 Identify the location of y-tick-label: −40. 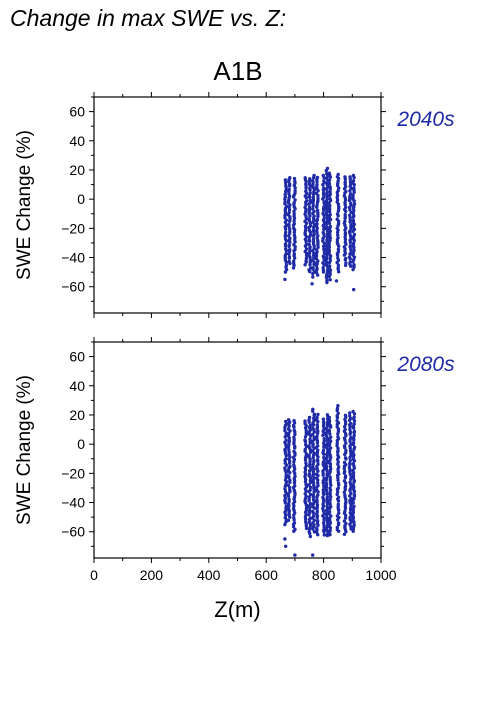
(73, 503).